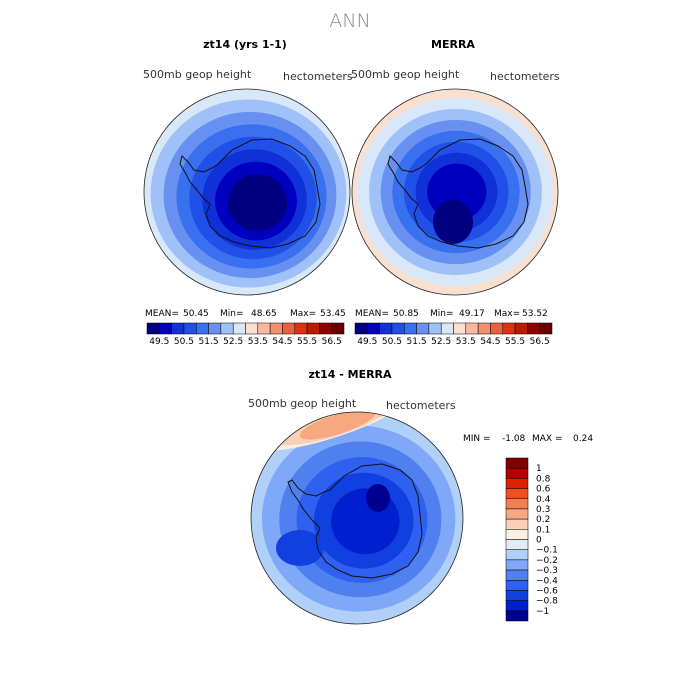  Describe the element at coordinates (543, 500) in the screenshot. I see `colorbar-diff-tick-label: 0.4` at that location.